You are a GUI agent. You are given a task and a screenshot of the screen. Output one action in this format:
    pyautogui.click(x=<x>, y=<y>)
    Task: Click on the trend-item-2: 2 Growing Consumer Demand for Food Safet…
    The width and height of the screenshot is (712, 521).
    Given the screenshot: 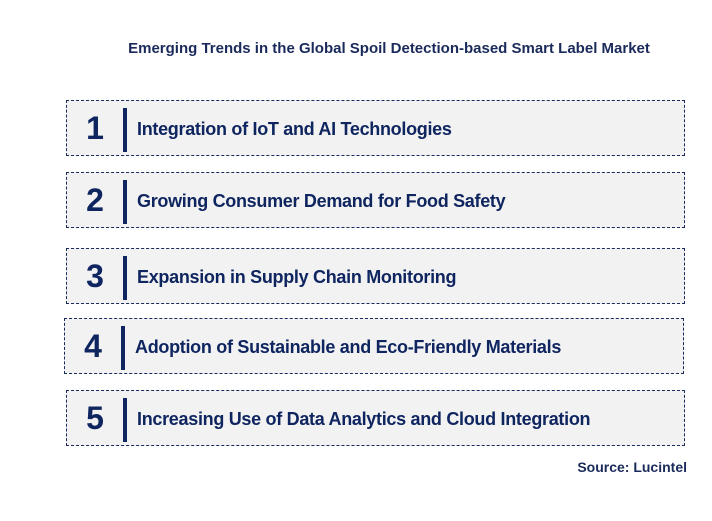 What is the action you would take?
    pyautogui.click(x=375, y=200)
    